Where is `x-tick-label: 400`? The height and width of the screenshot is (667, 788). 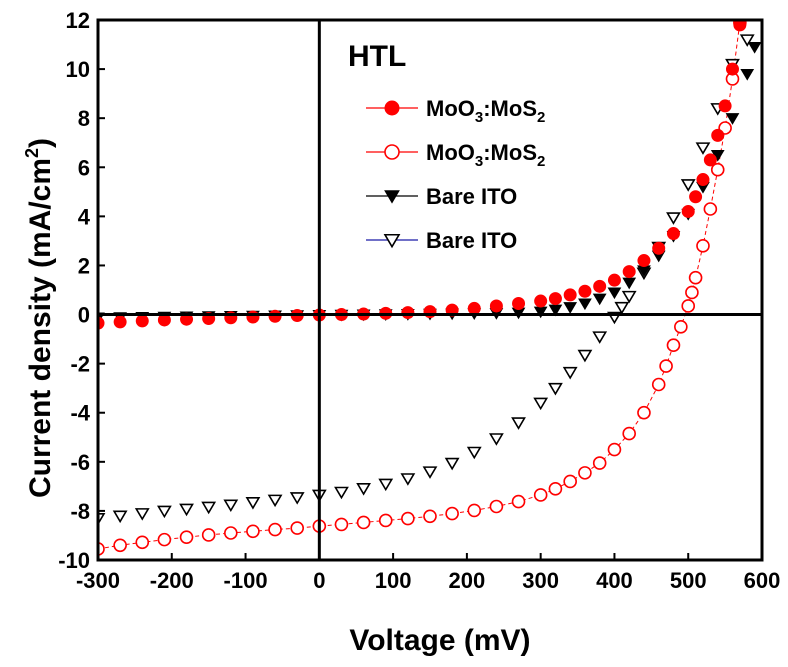
x-tick-label: 400 is located at coordinates (614, 580).